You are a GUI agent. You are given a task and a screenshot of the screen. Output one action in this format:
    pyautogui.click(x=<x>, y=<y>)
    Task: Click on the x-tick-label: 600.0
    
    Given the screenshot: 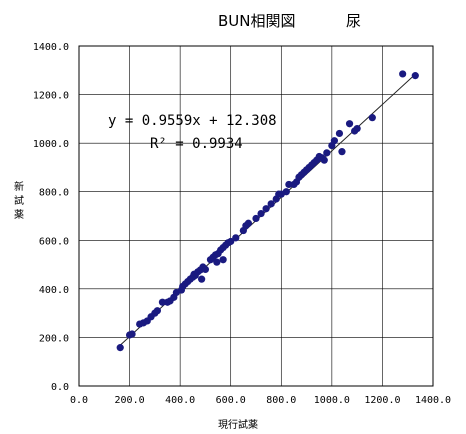 What is the action you would take?
    pyautogui.click(x=231, y=400)
    